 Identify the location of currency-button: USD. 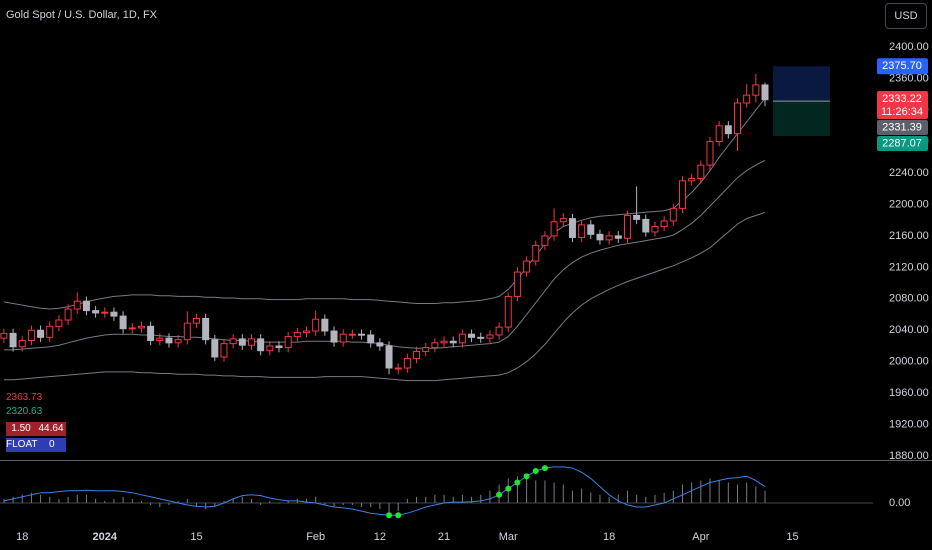
(906, 16).